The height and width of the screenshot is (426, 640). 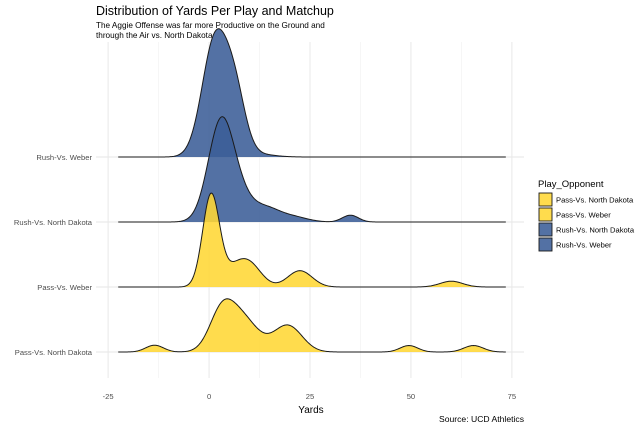 What do you see at coordinates (108, 396) in the screenshot?
I see `x-tick-label: -25` at bounding box center [108, 396].